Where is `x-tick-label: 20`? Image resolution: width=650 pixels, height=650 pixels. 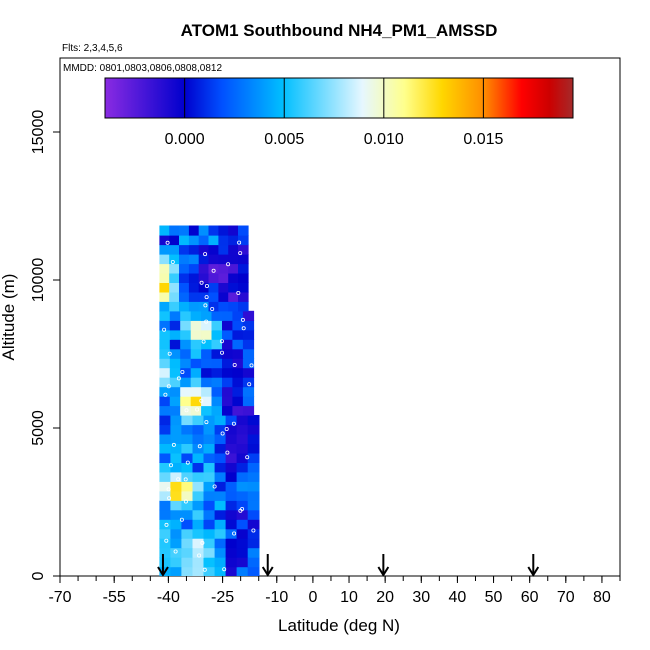
x-tick-label: 20 is located at coordinates (385, 597).